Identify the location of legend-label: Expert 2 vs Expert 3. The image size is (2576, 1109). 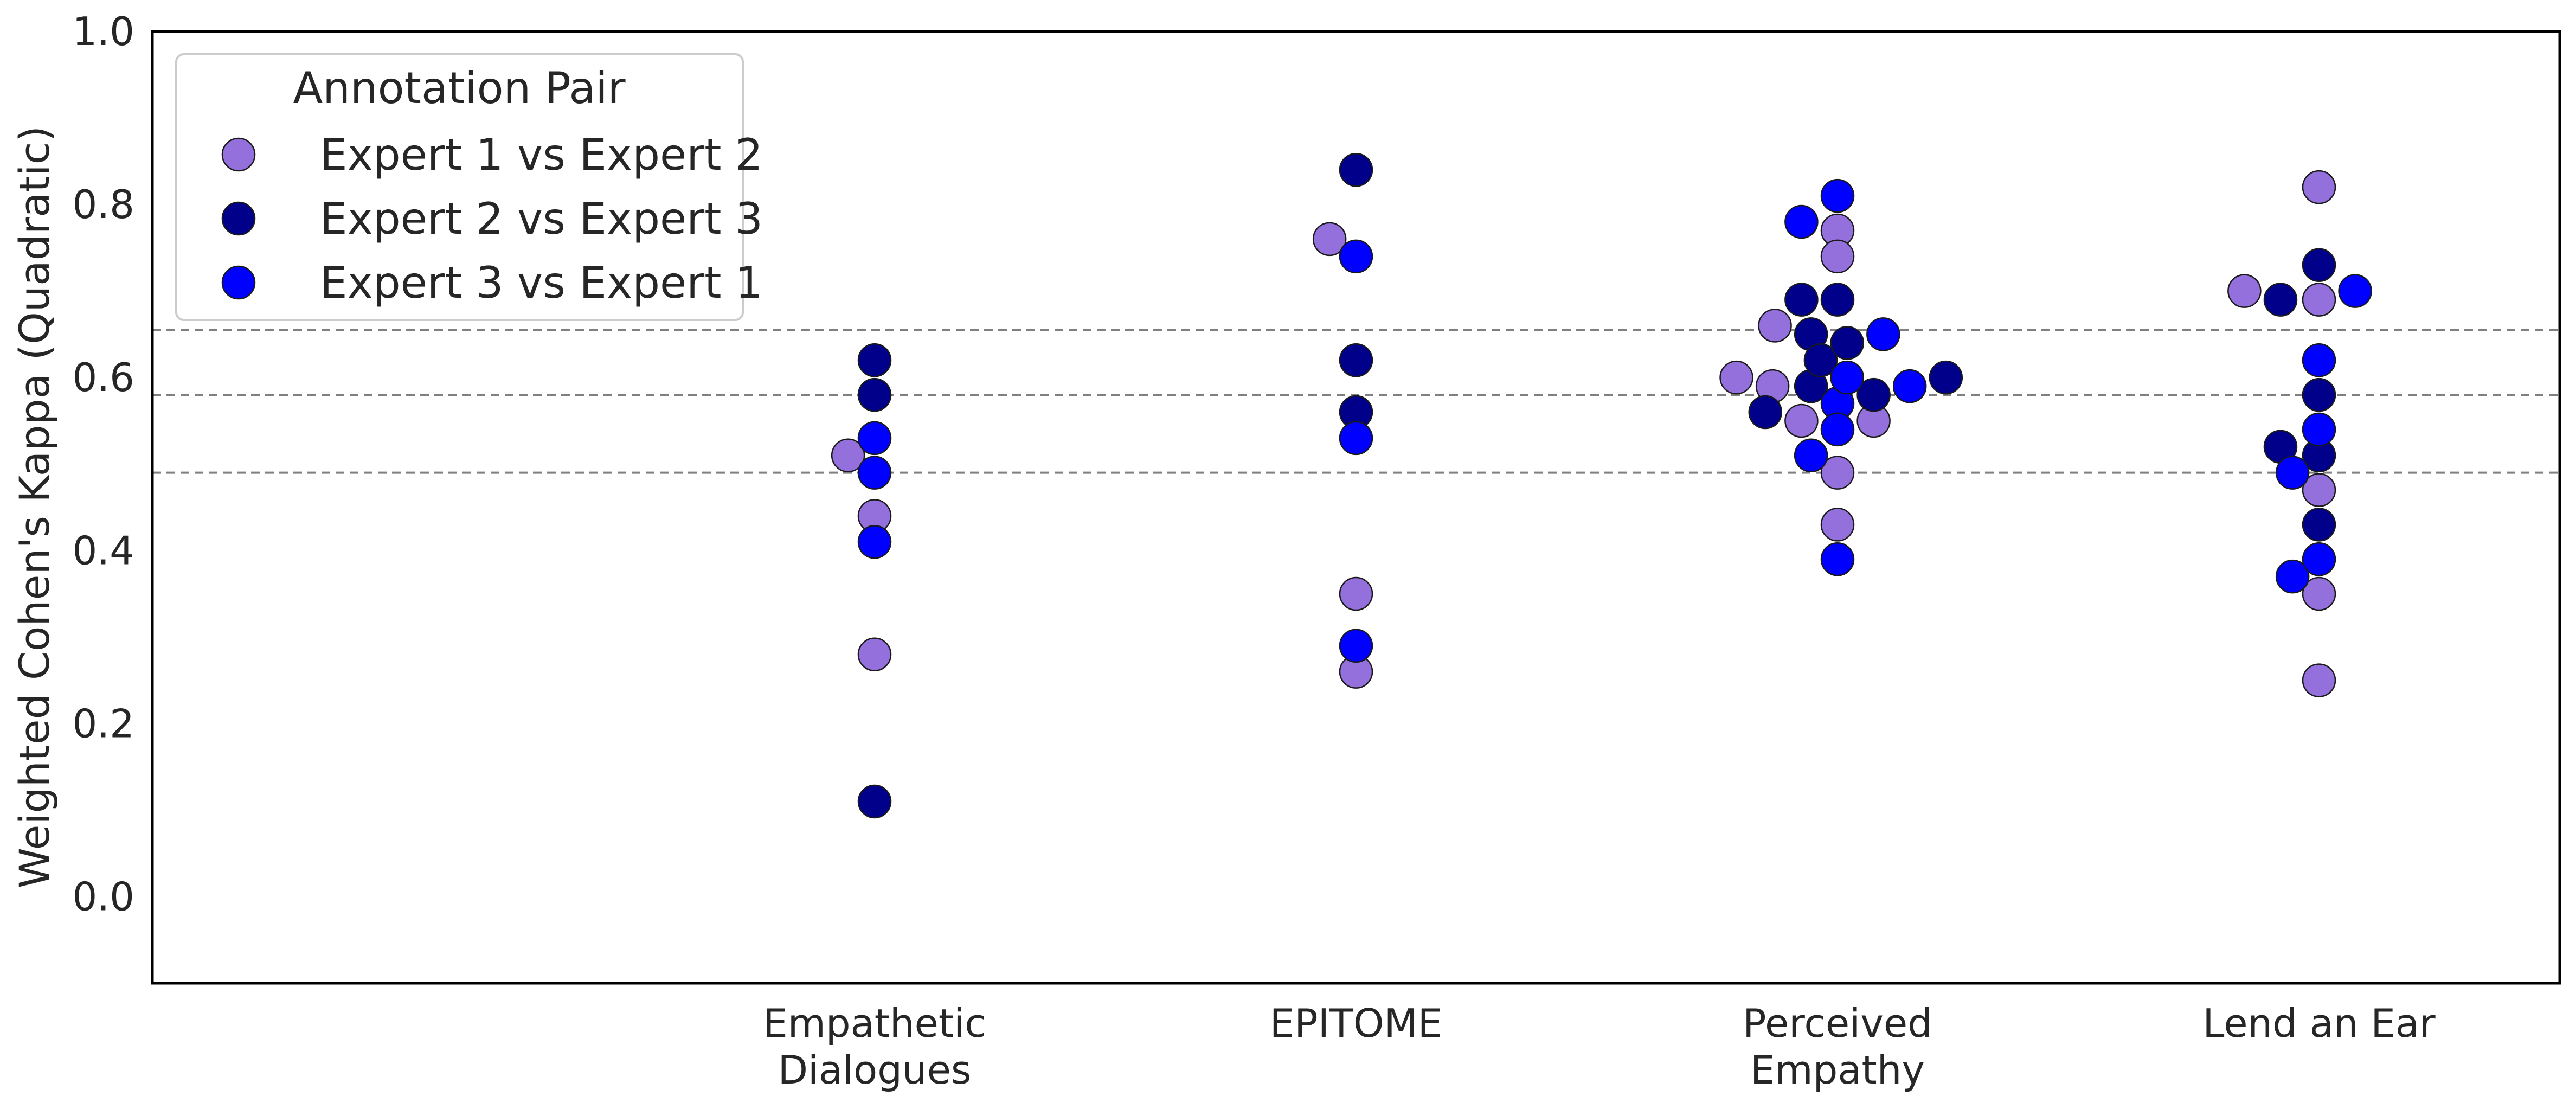
(541, 219).